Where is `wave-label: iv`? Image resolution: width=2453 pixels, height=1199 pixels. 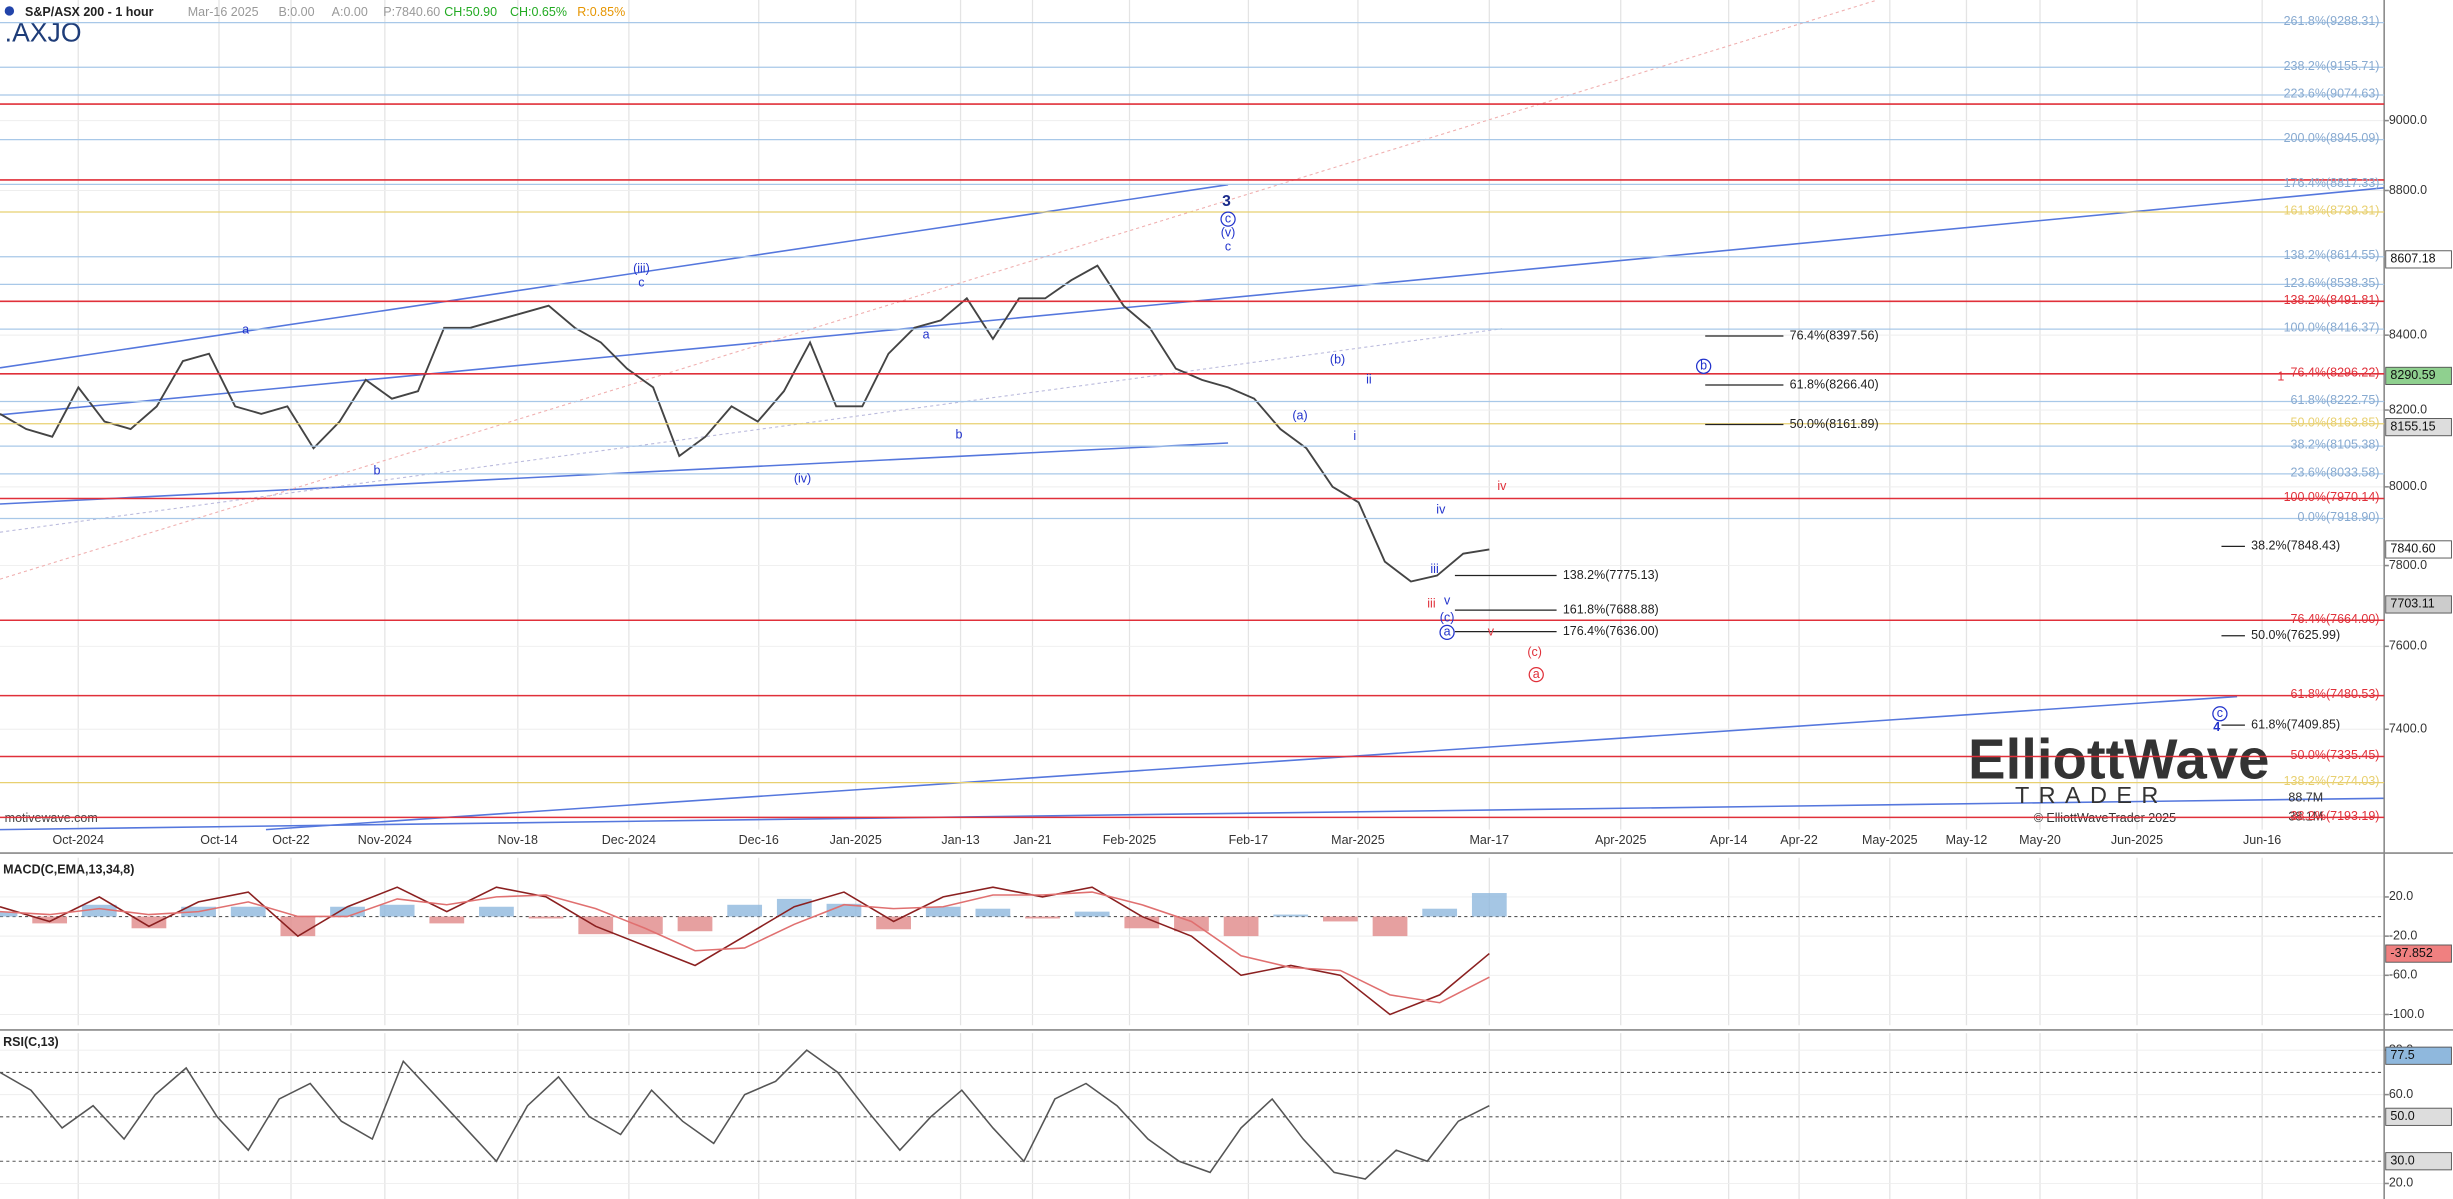 wave-label: iv is located at coordinates (1441, 510).